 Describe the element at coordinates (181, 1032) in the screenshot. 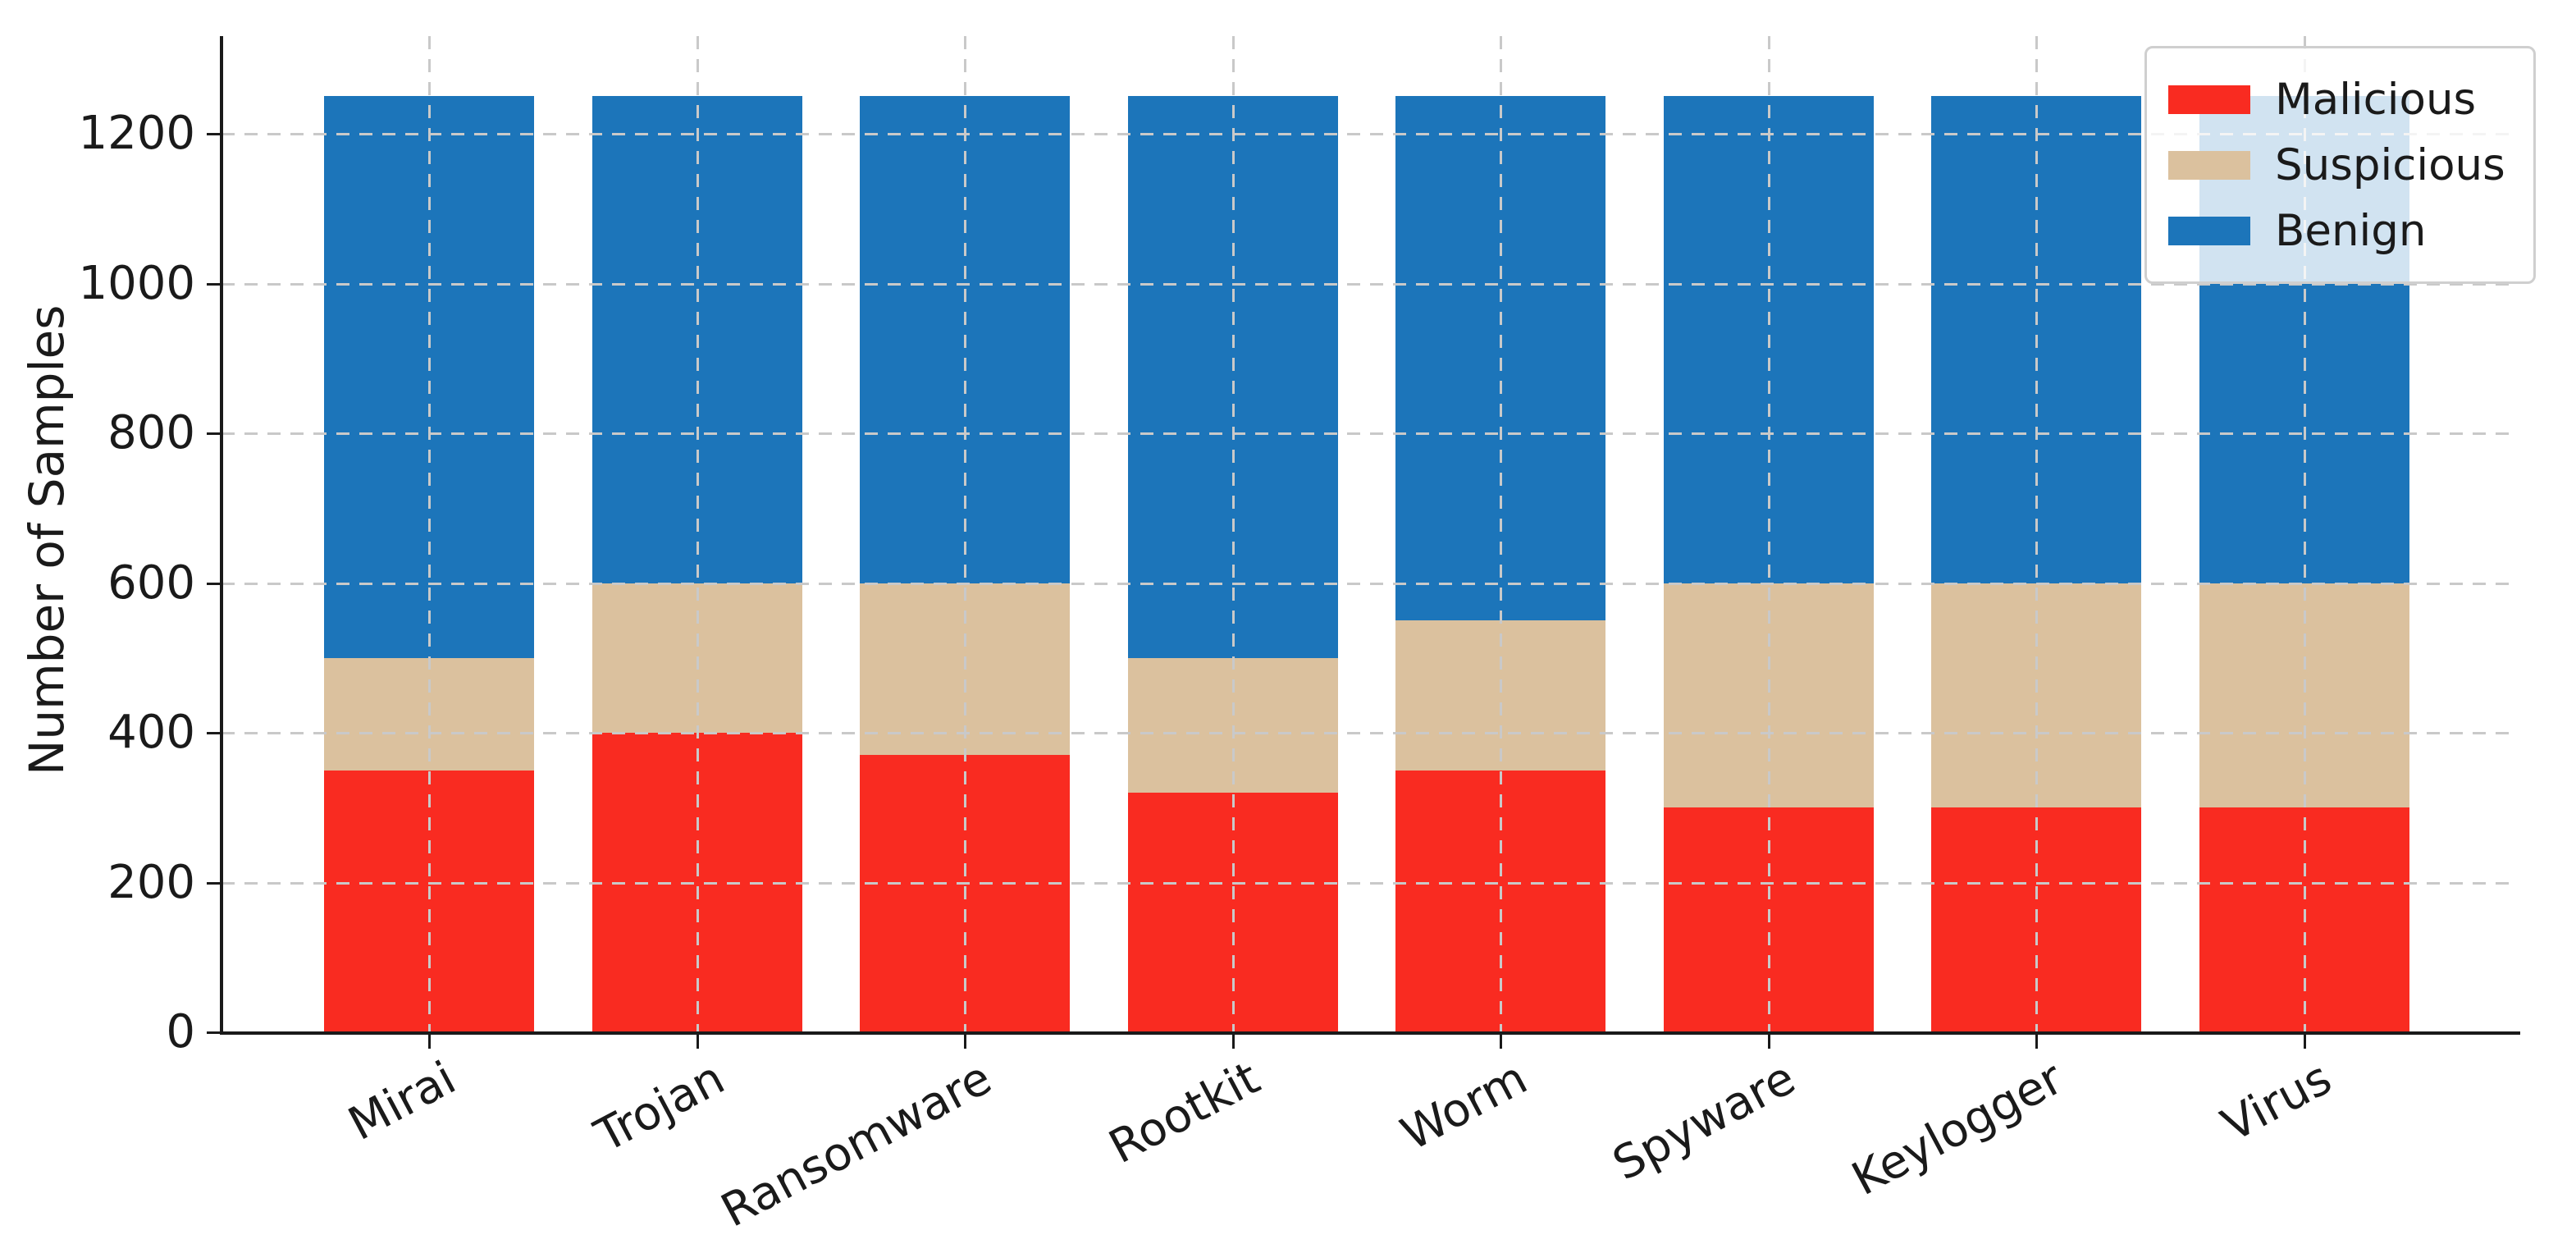

I see `y-tick-label-0: 0` at that location.